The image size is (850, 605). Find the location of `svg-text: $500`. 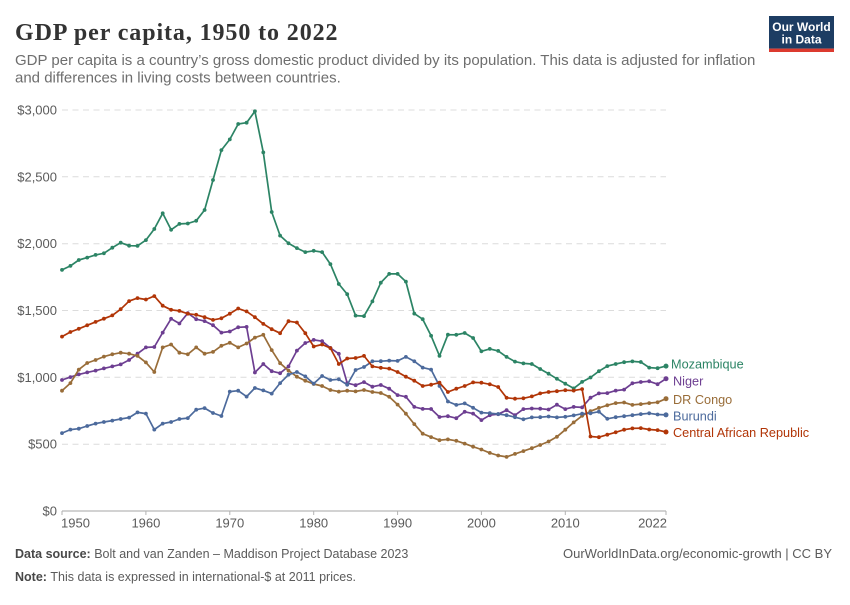

svg-text: $500 is located at coordinates (42, 444).